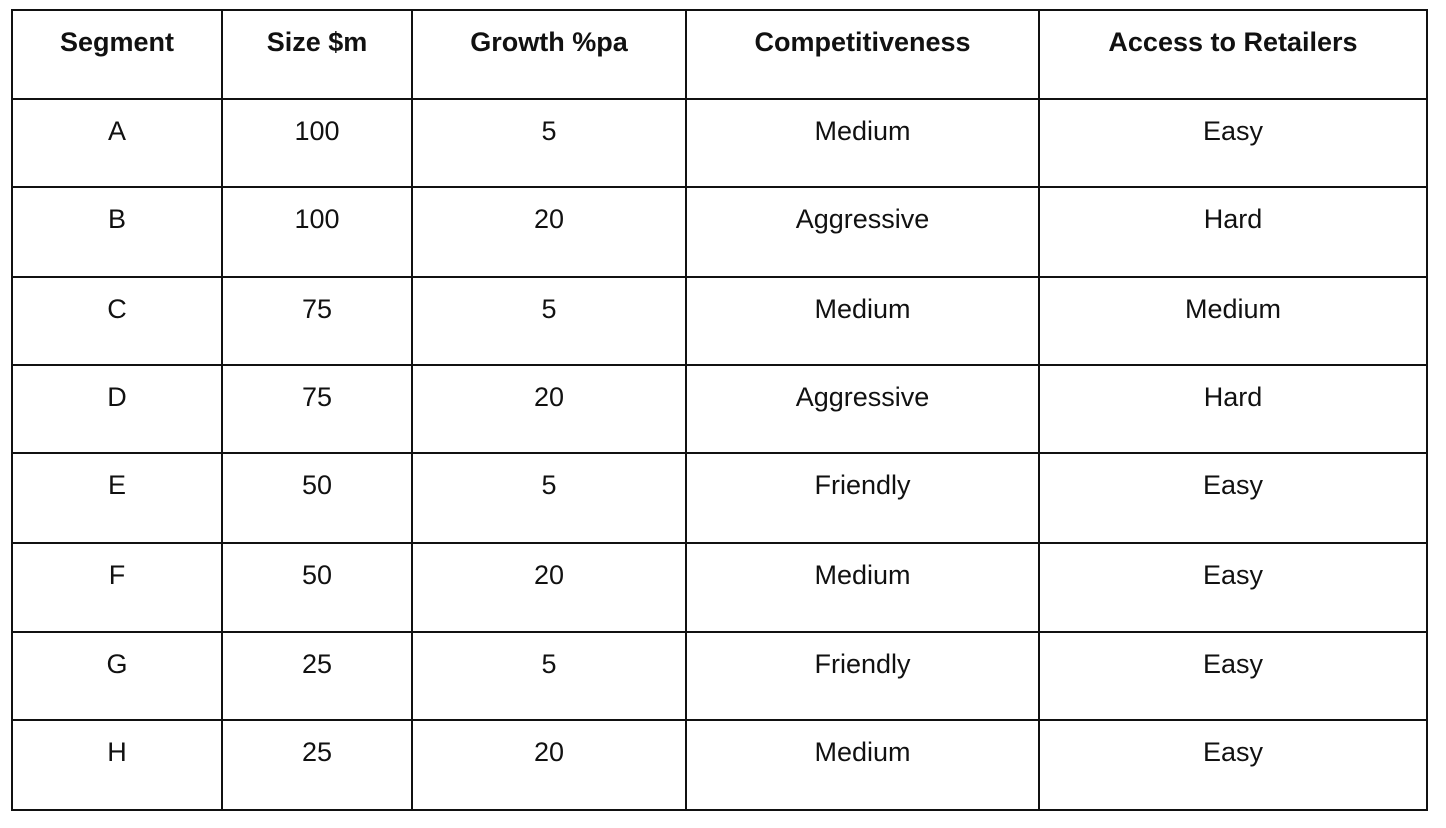  What do you see at coordinates (117, 143) in the screenshot?
I see `table-cell: A` at bounding box center [117, 143].